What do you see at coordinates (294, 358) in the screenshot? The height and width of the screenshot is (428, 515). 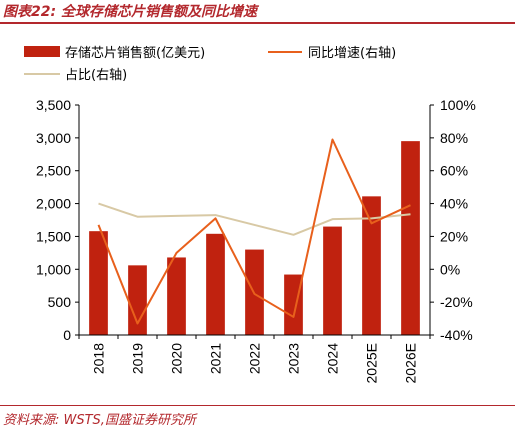 I see `x-tick-label: 2023` at bounding box center [294, 358].